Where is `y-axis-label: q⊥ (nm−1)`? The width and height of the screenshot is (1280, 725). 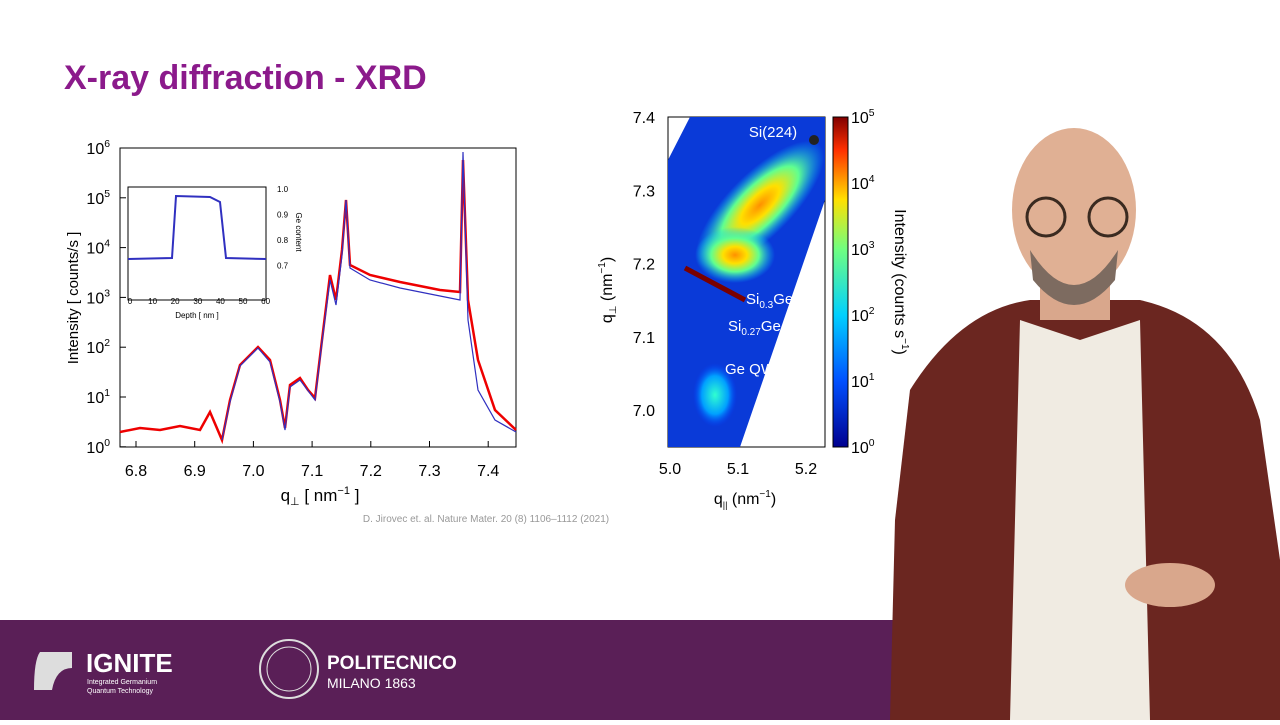
y-axis-label: q⊥ (nm−1) is located at coordinates (608, 290).